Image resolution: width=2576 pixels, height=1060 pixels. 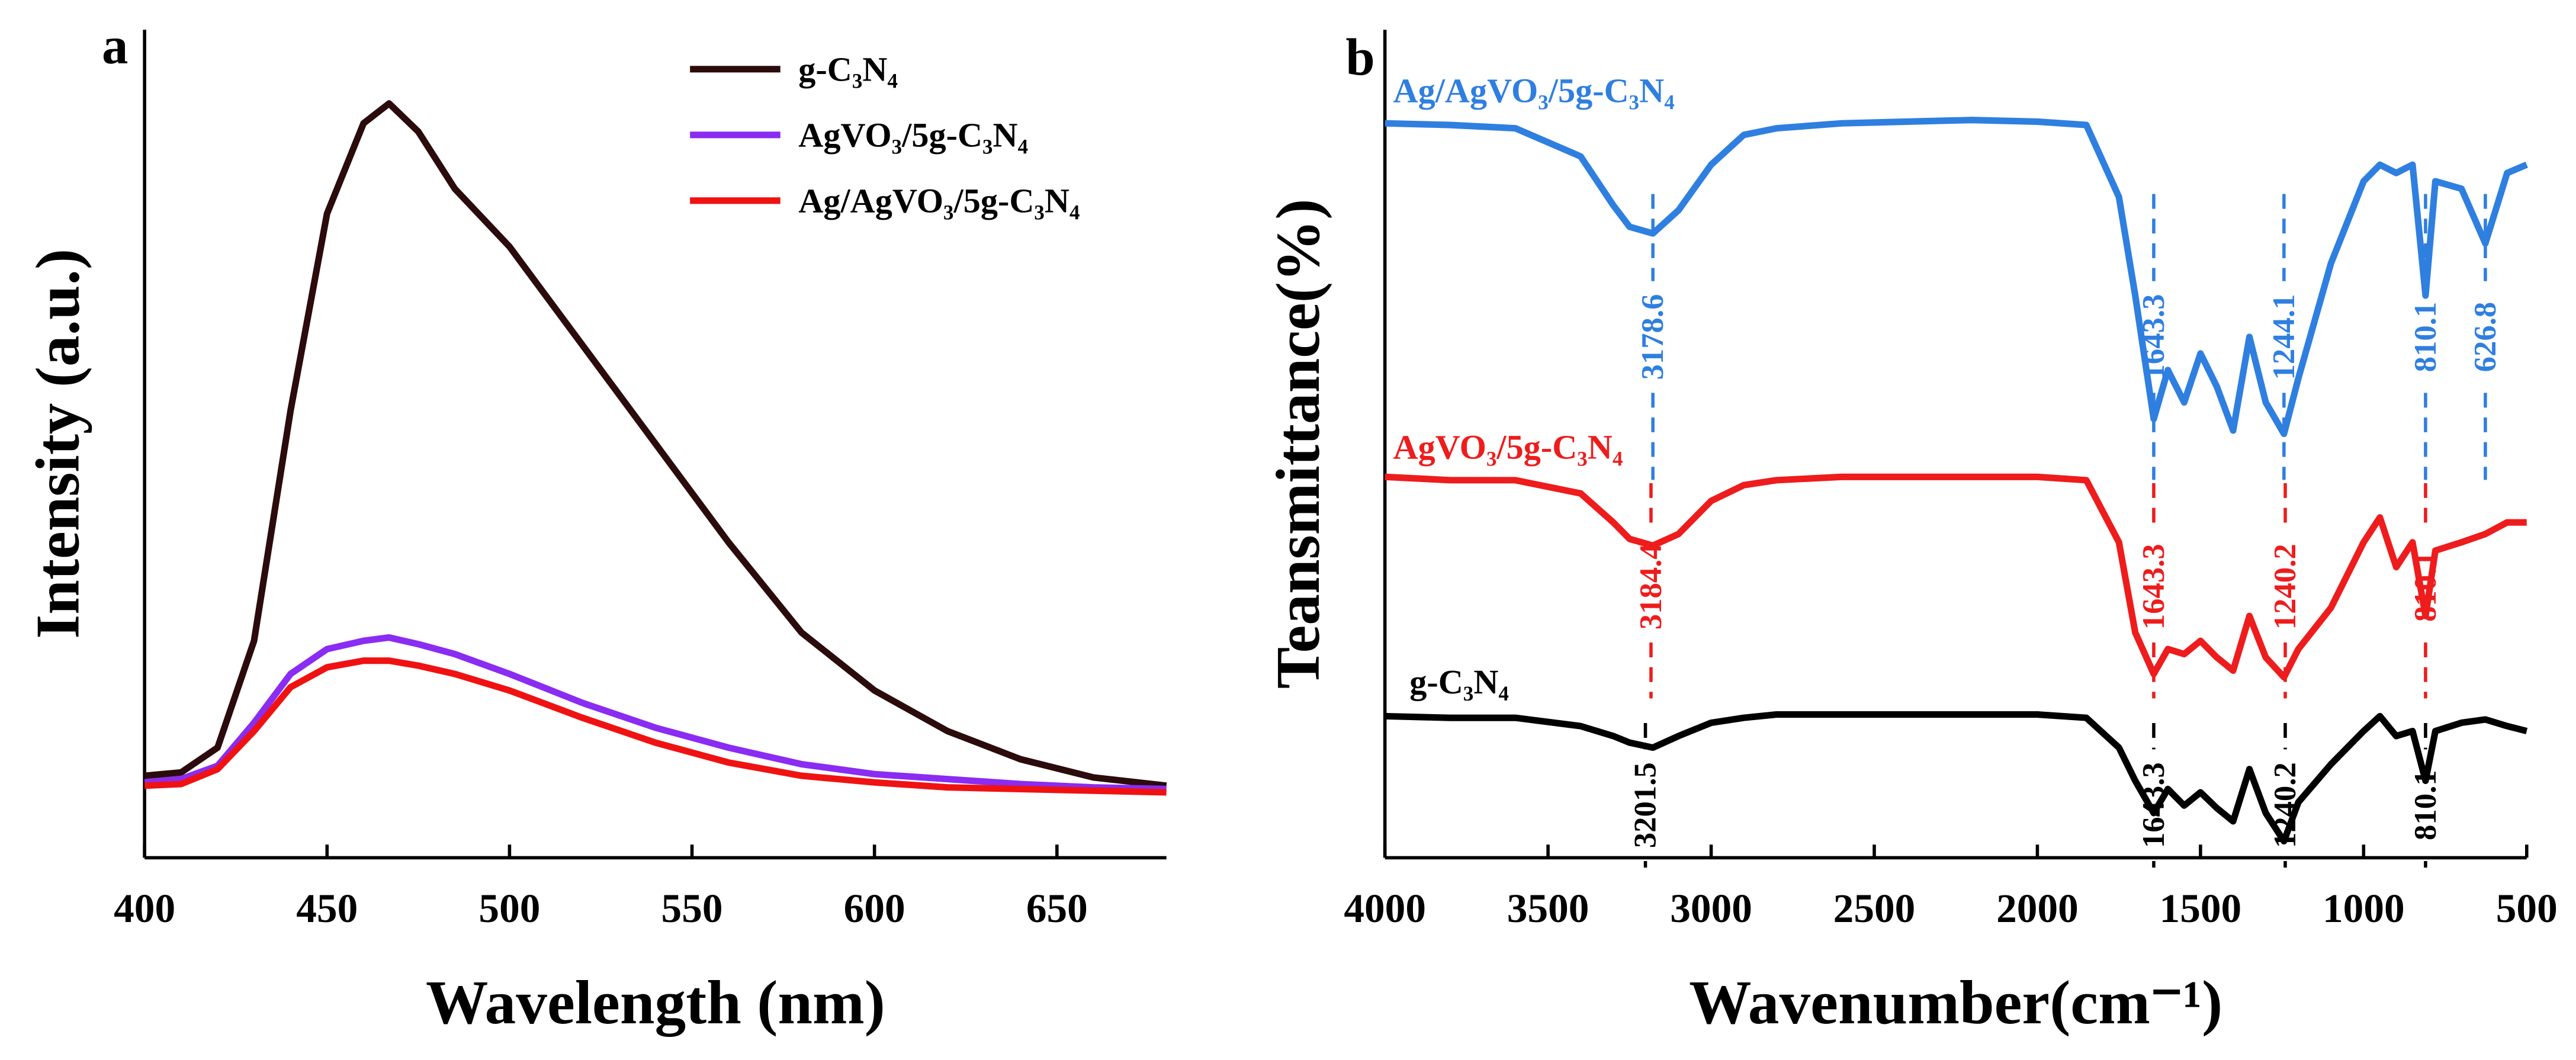 What do you see at coordinates (2037, 908) in the screenshot?
I see `x-tick-label: 2000` at bounding box center [2037, 908].